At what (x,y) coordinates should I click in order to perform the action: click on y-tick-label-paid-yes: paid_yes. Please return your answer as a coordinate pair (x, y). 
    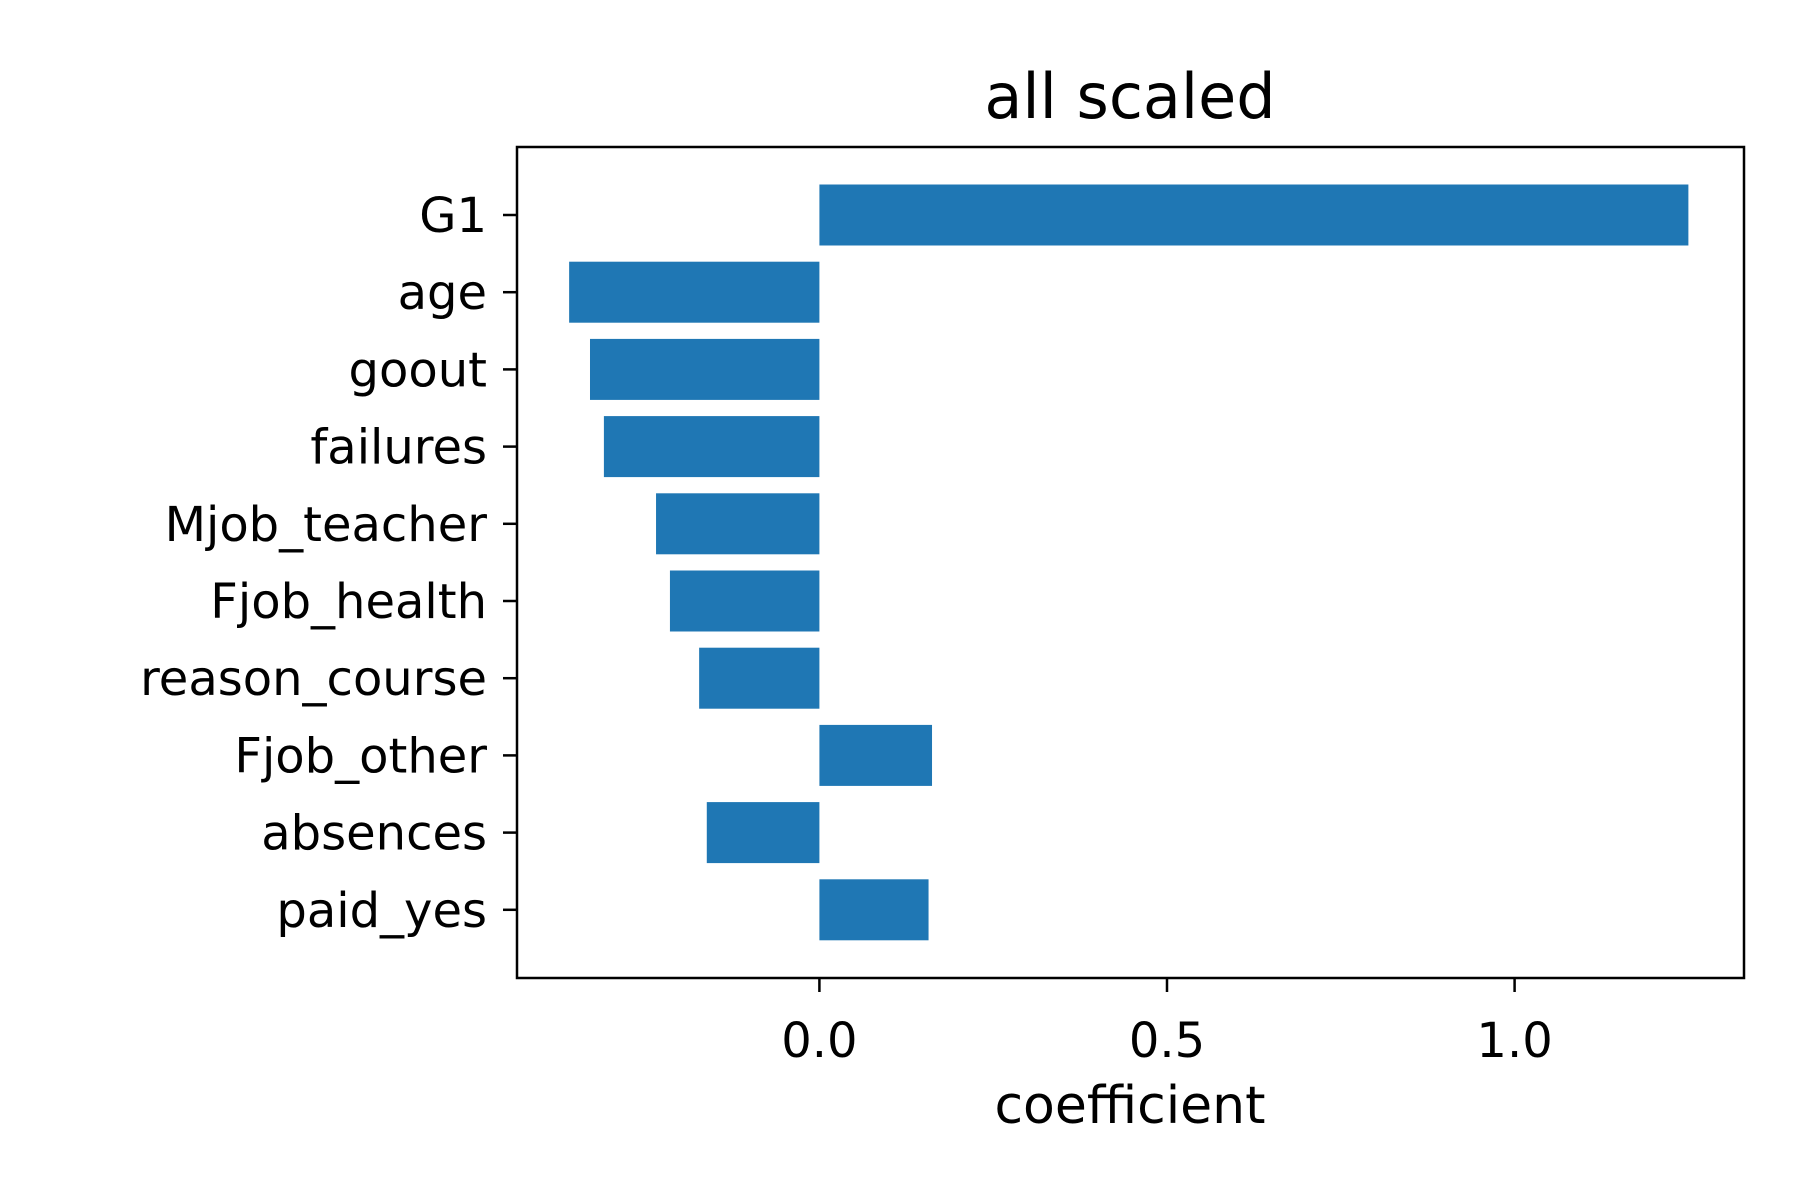
    Looking at the image, I should click on (381, 911).